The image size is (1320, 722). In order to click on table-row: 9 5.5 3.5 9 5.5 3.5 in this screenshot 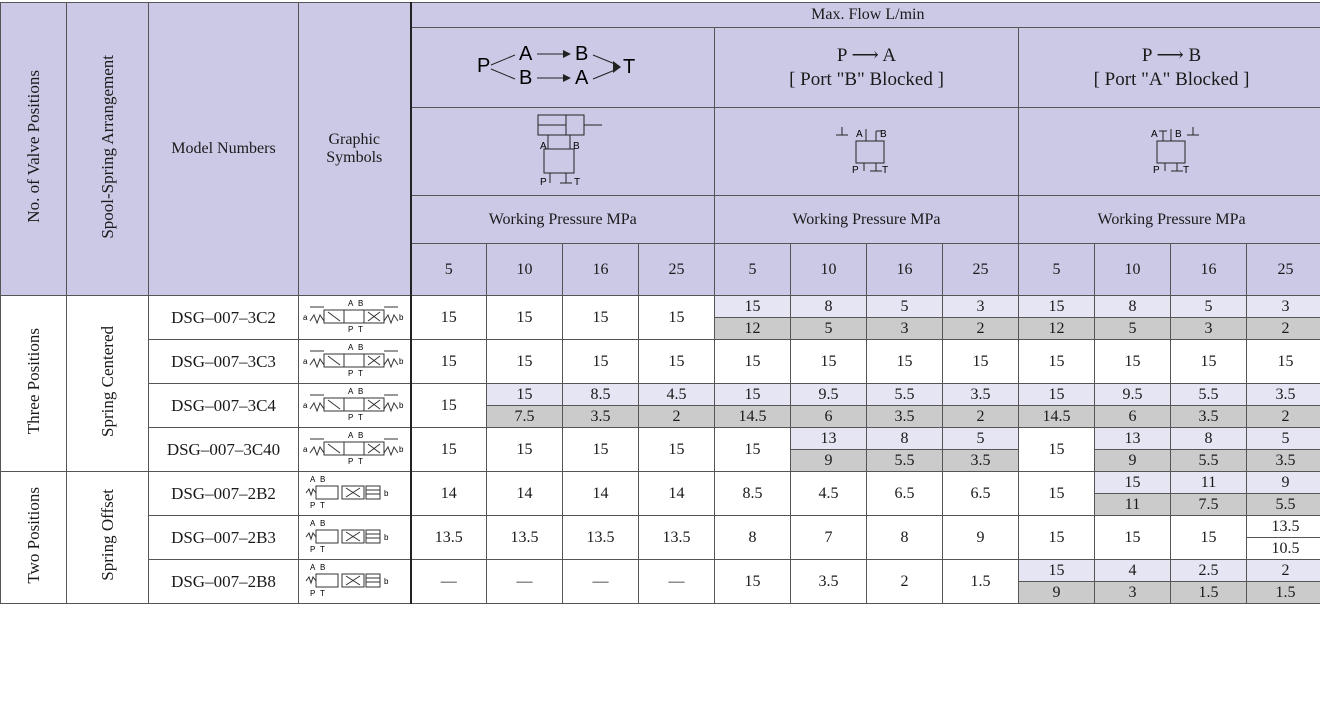, I will do `click(660, 460)`.